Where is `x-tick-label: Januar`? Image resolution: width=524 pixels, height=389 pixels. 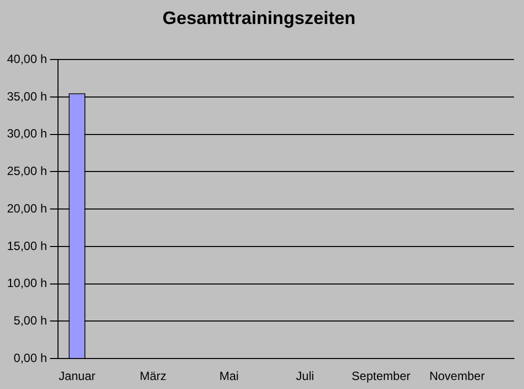 x-tick-label: Januar is located at coordinates (77, 376).